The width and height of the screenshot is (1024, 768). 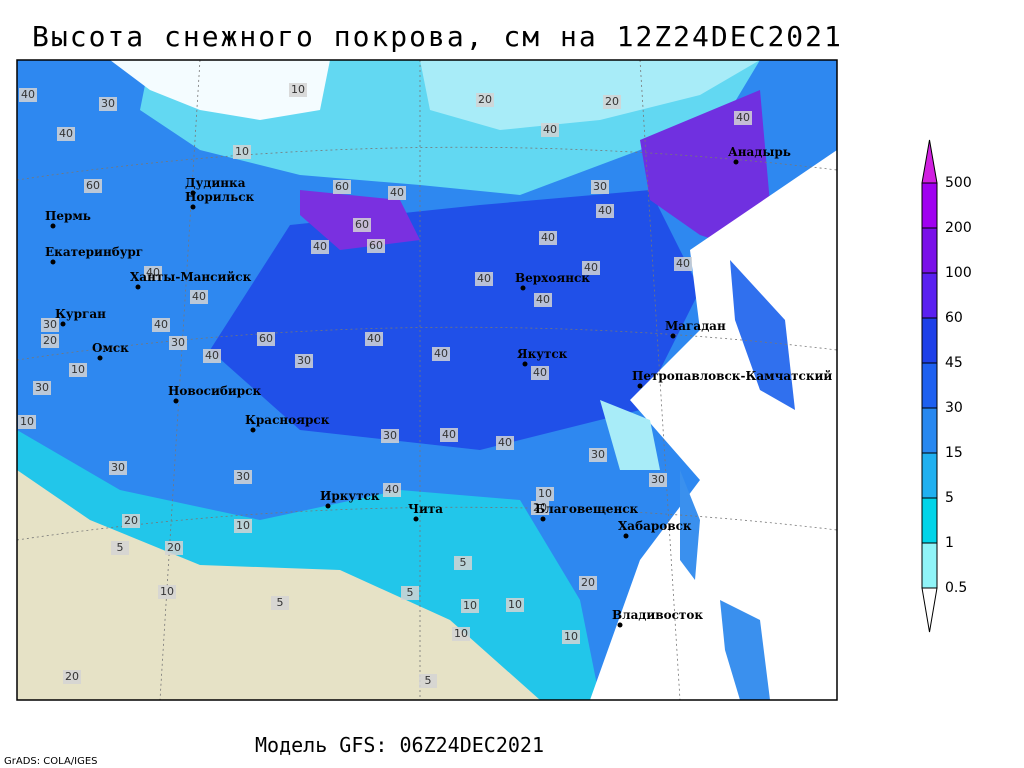 What do you see at coordinates (542, 354) in the screenshot?
I see `city-label: Якутск` at bounding box center [542, 354].